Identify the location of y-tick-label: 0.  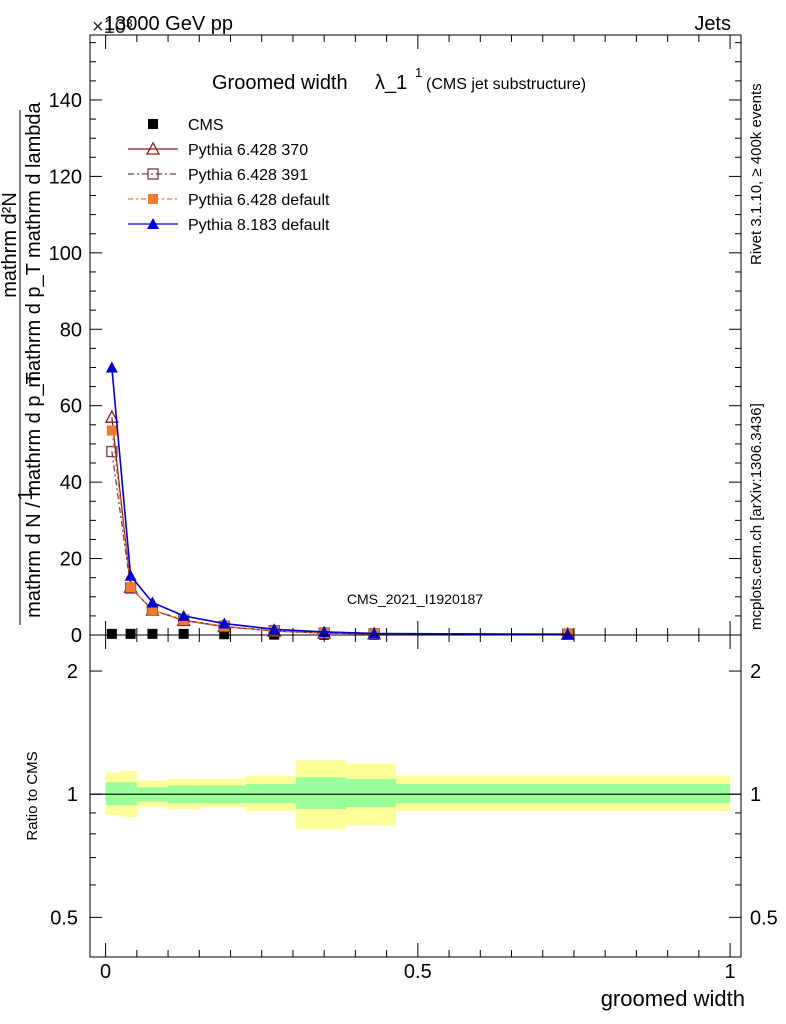
(76, 636).